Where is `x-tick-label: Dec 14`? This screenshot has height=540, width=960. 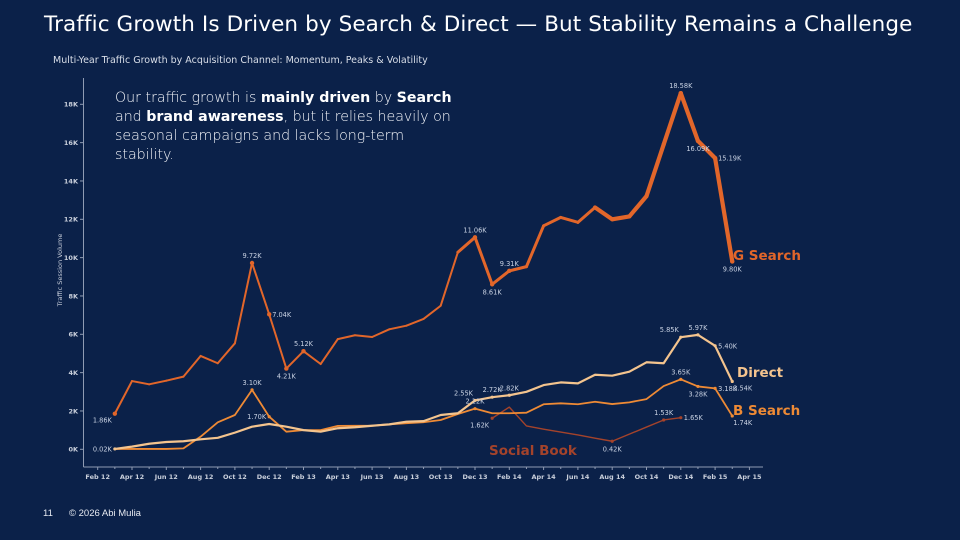 x-tick-label: Dec 14 is located at coordinates (680, 477).